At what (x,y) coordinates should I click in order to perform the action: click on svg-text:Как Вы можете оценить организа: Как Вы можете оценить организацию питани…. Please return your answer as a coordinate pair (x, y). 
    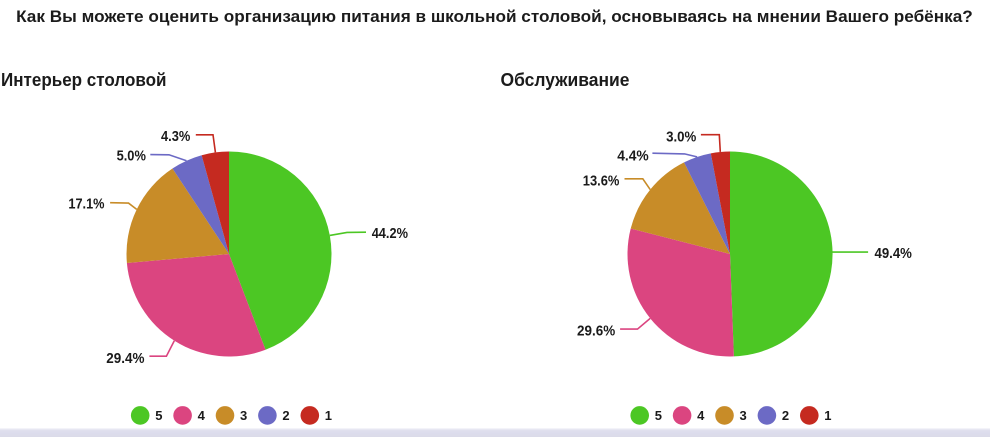
    Looking at the image, I should click on (494, 16).